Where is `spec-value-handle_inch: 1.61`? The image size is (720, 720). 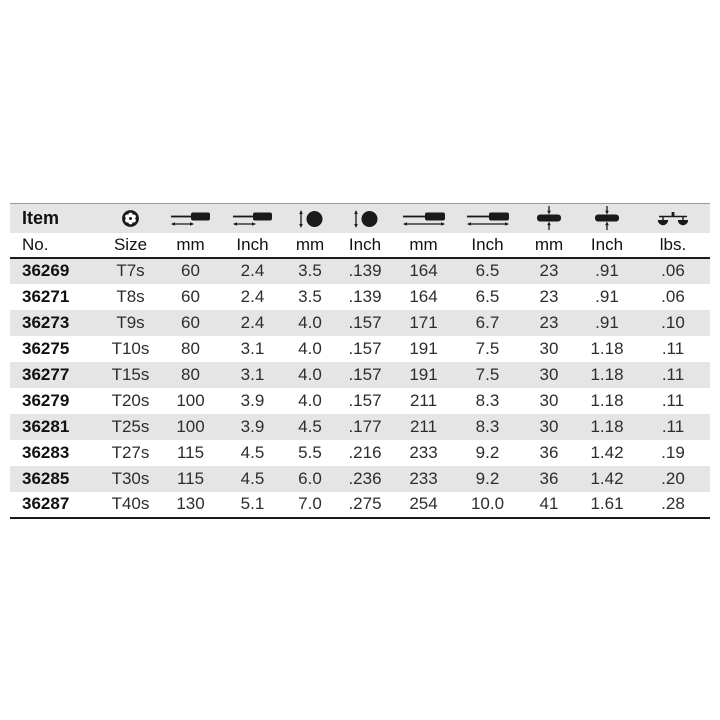 spec-value-handle_inch: 1.61 is located at coordinates (607, 505).